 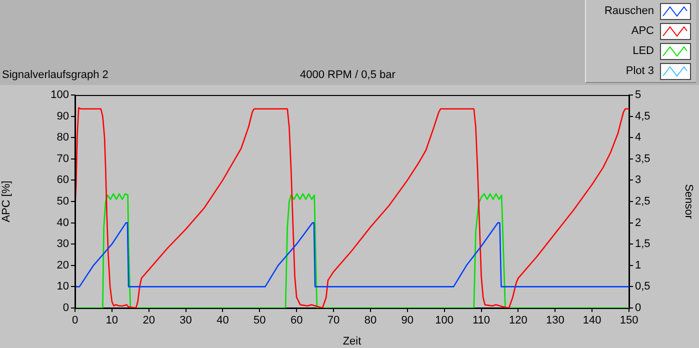 I want to click on y2-tick-label: 0,5, so click(x=642, y=286).